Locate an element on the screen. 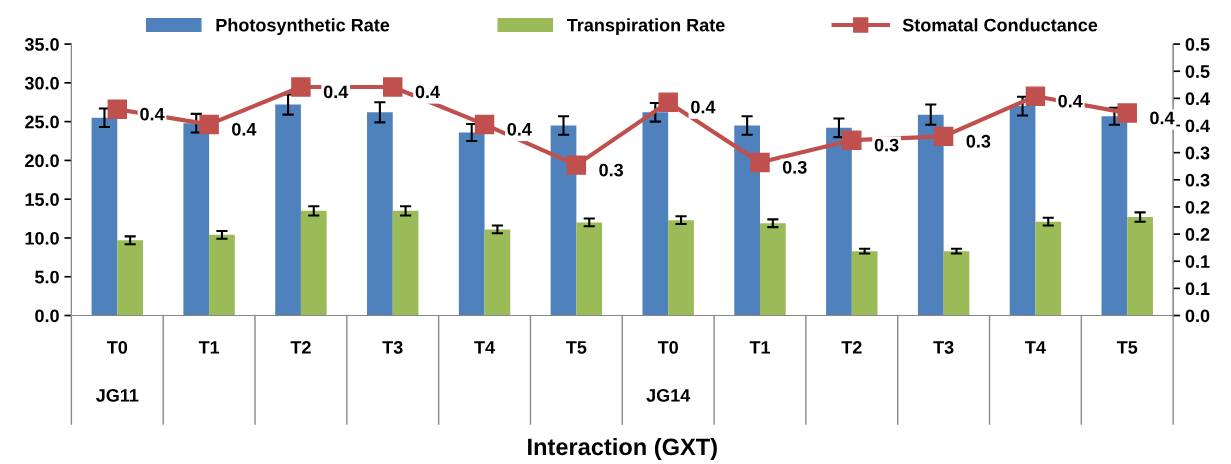 The height and width of the screenshot is (464, 1231). y-tick-label: 35.0 is located at coordinates (41, 44).